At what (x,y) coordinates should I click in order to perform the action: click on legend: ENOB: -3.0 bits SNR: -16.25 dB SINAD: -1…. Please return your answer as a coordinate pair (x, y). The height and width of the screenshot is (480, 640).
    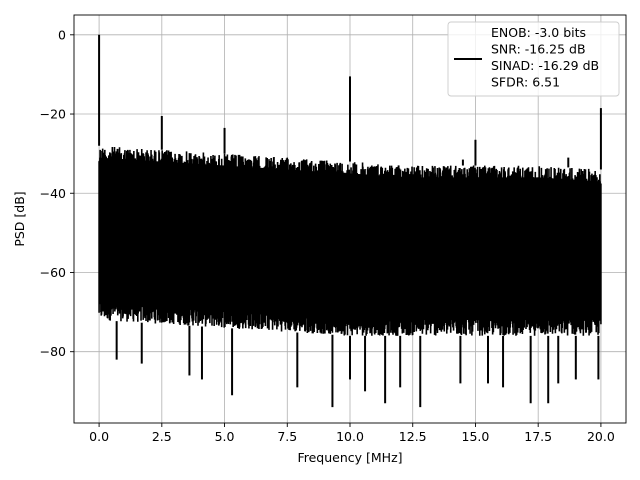
    Looking at the image, I should click on (533, 59).